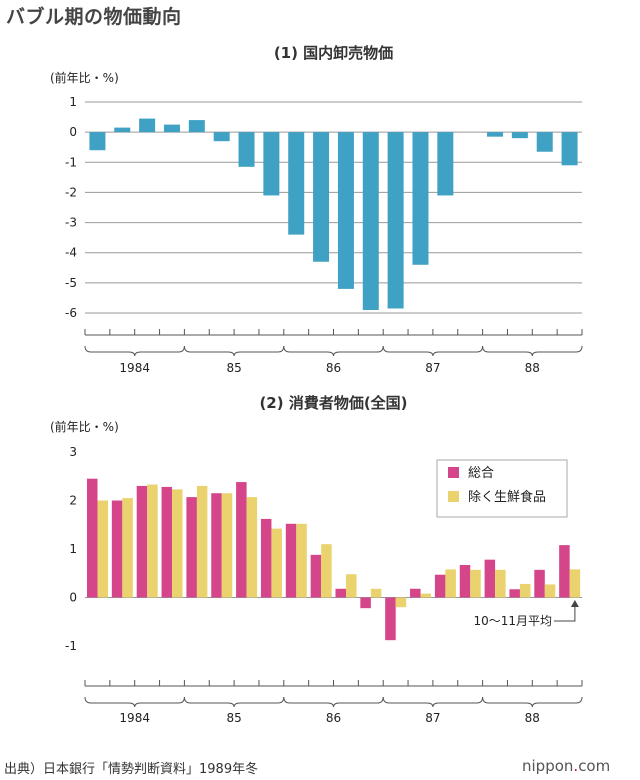 The height and width of the screenshot is (780, 640). What do you see at coordinates (548, 766) in the screenshot?
I see `logo-name: nippon` at bounding box center [548, 766].